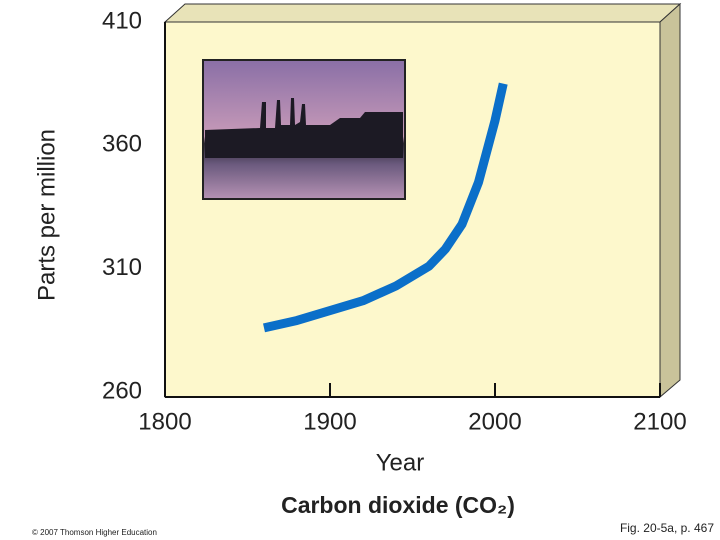  I want to click on y-tick-label: 360, so click(122, 144).